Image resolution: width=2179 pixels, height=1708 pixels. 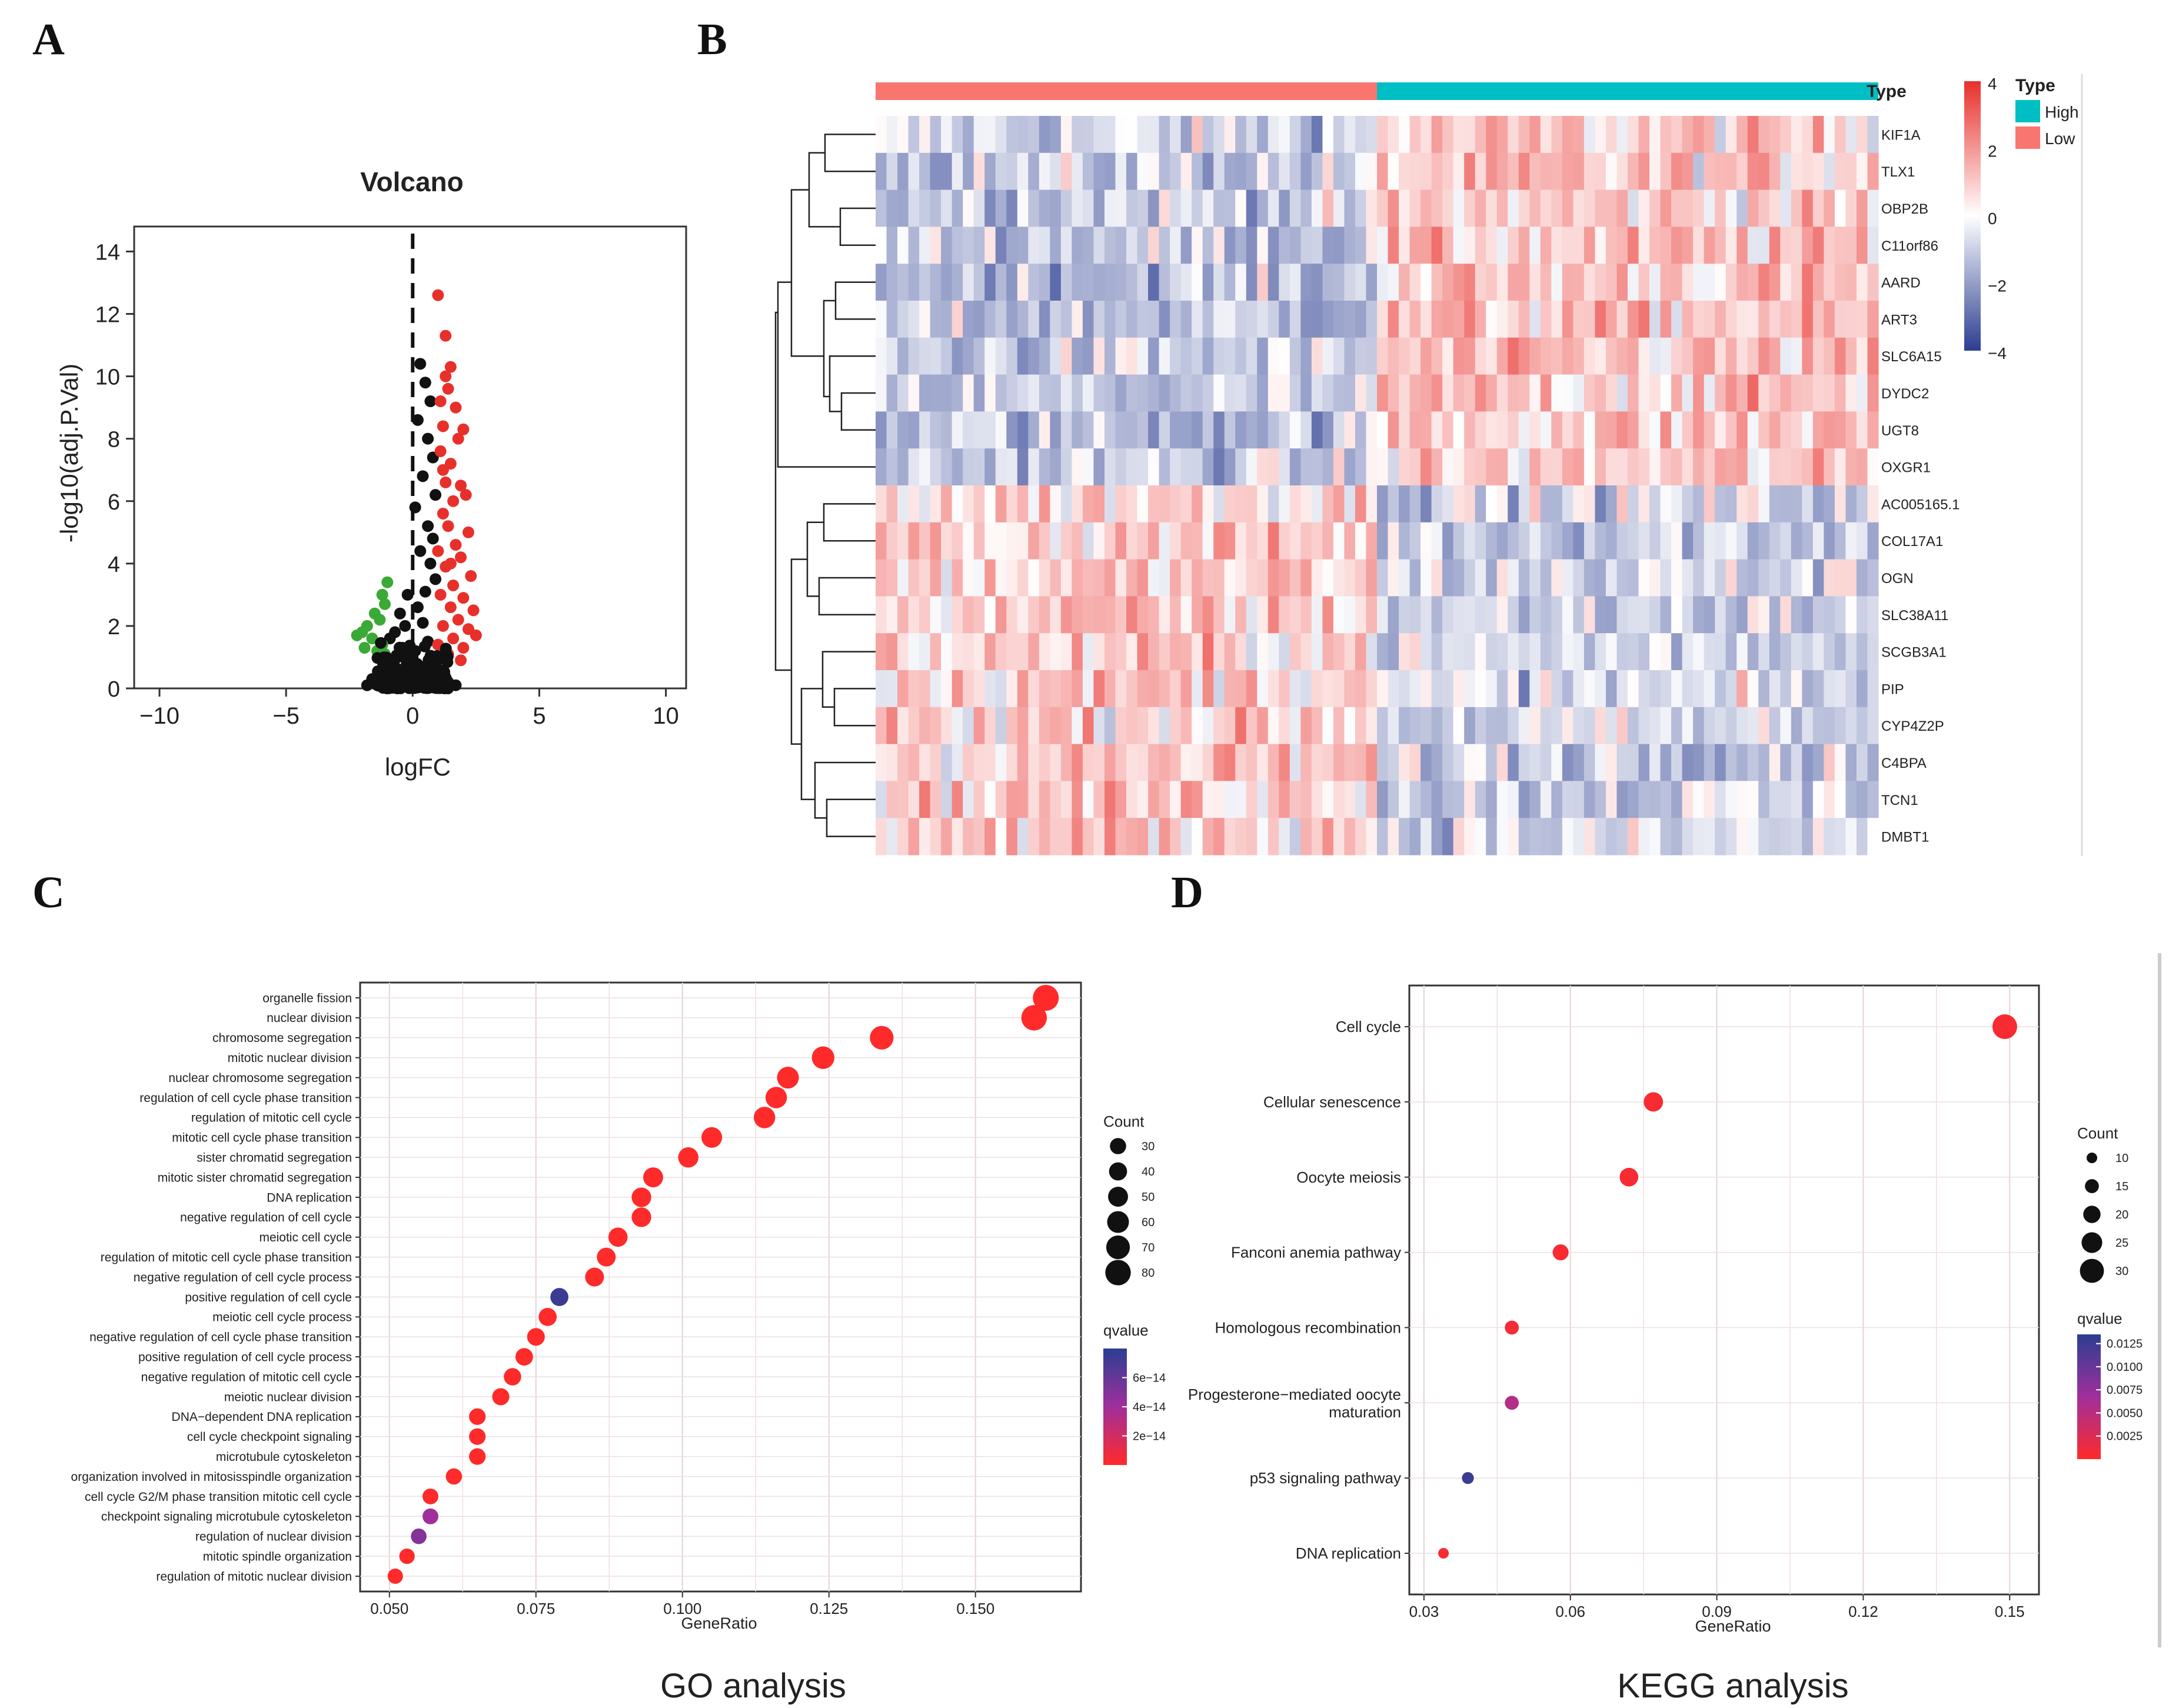 I want to click on go-term-label: DNA replication, so click(x=309, y=1197).